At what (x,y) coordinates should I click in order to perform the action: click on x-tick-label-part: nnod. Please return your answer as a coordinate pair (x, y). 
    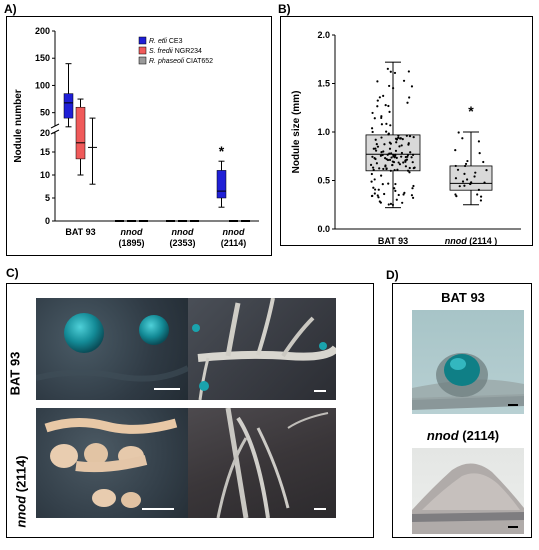
    Looking at the image, I should click on (456, 240).